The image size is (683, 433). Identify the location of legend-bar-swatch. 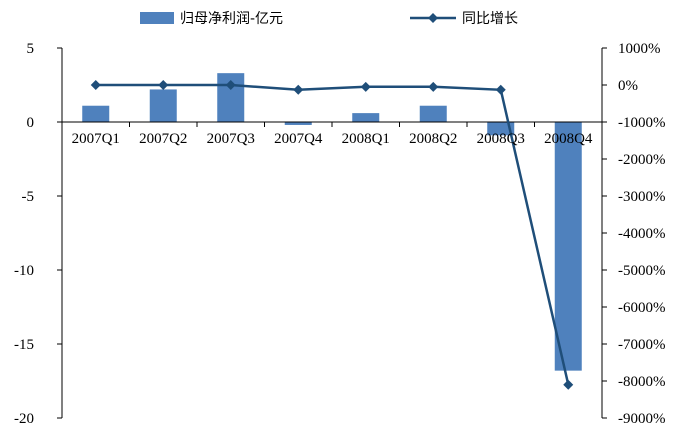
(157, 18).